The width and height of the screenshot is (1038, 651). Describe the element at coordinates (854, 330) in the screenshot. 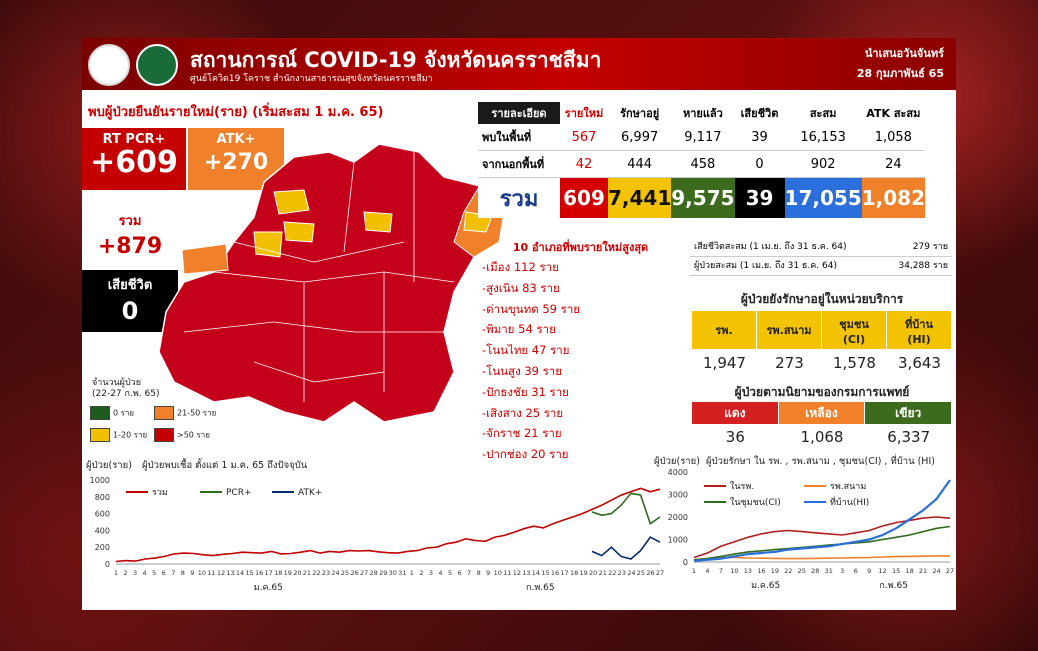

I see `in-care-header: ชุมชน (CI)` at that location.